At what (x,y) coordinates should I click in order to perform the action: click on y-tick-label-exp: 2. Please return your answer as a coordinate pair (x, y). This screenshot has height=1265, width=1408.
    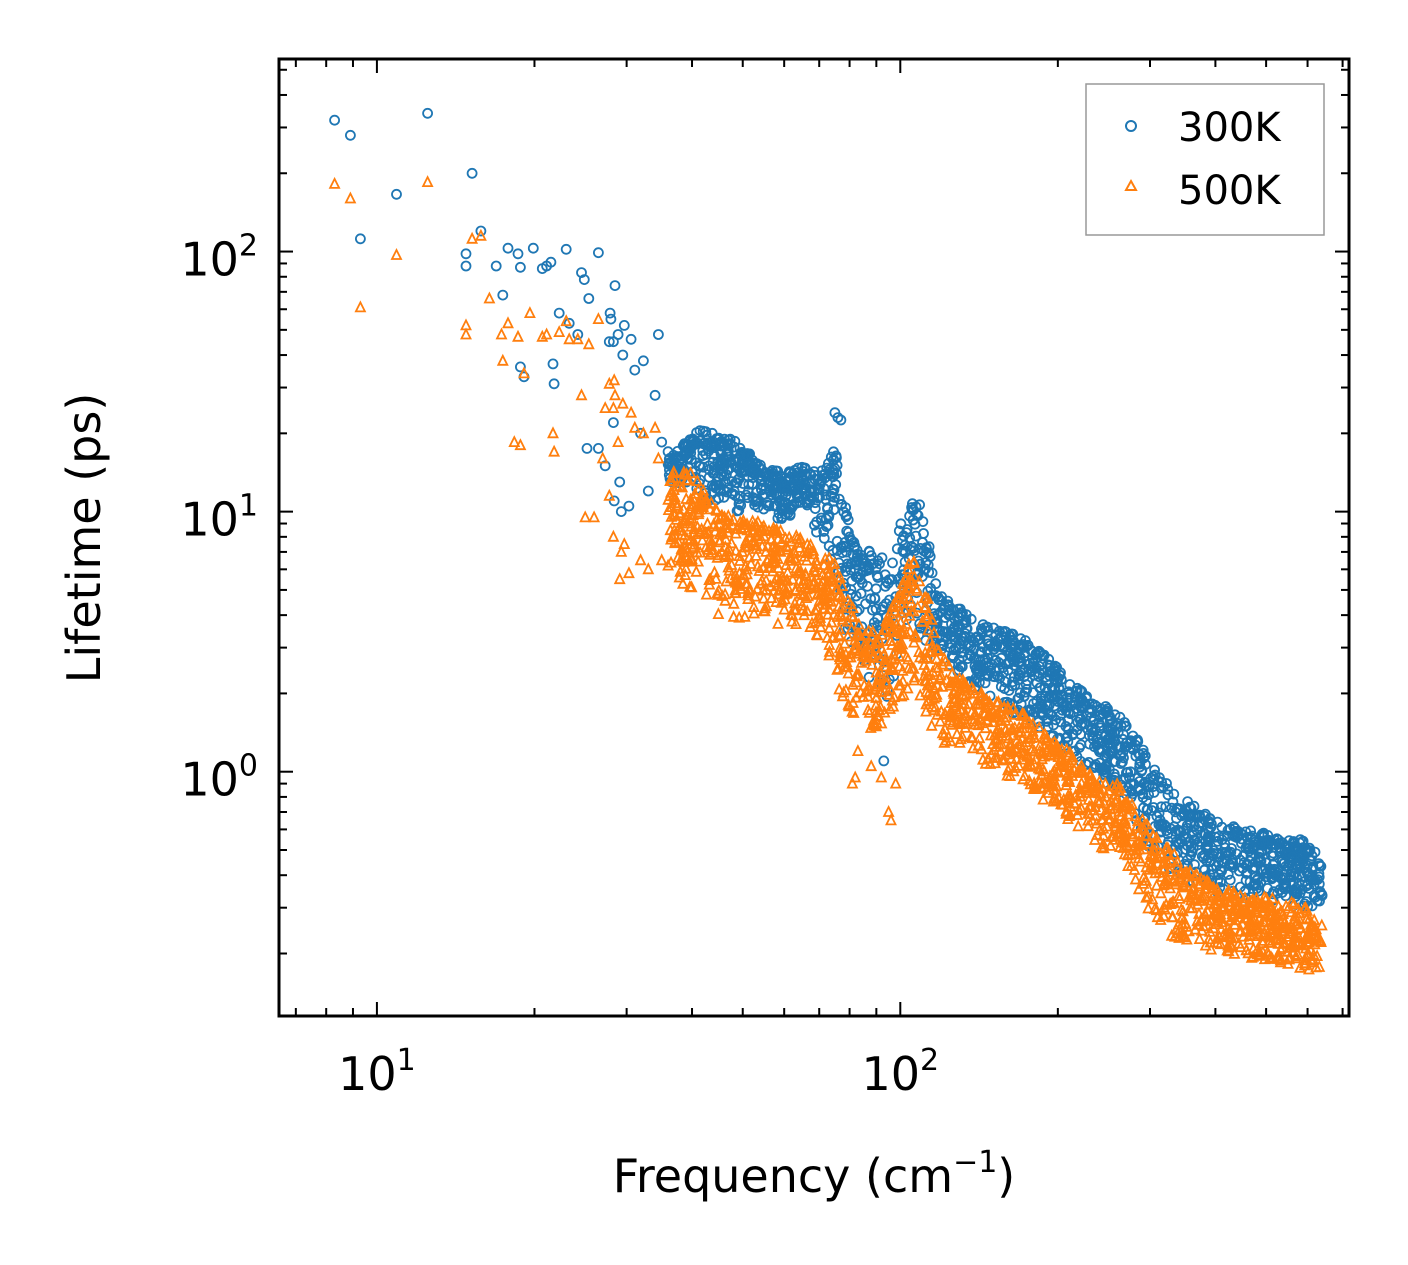
    Looking at the image, I should click on (248, 246).